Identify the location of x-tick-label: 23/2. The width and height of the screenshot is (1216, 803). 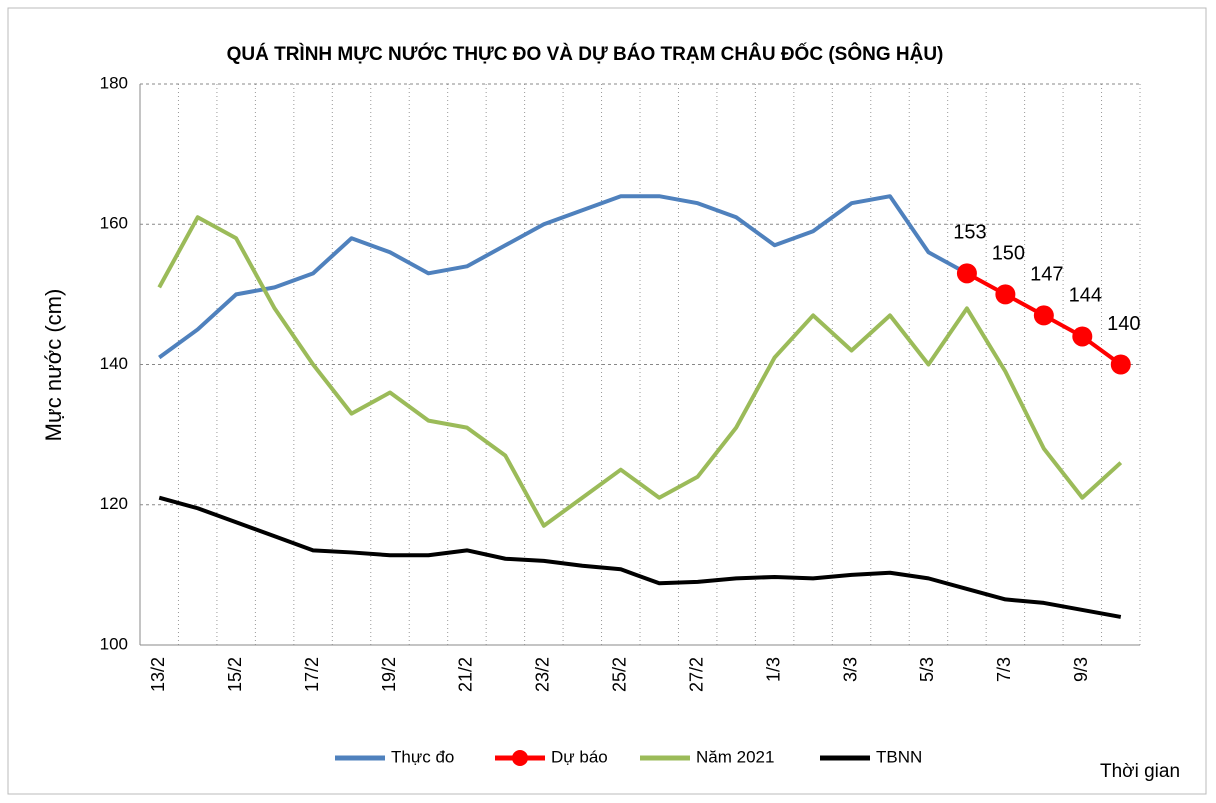
(543, 674).